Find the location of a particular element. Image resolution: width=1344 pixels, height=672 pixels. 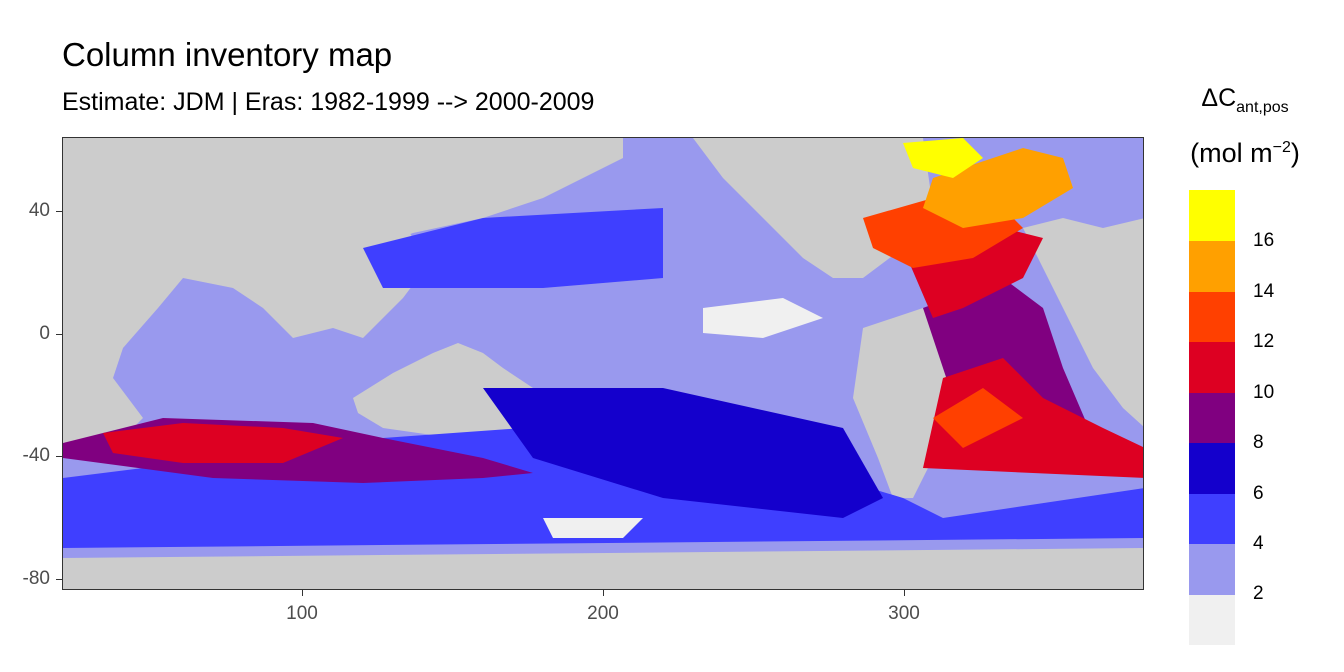

land-africa-right is located at coordinates (1083, 322).